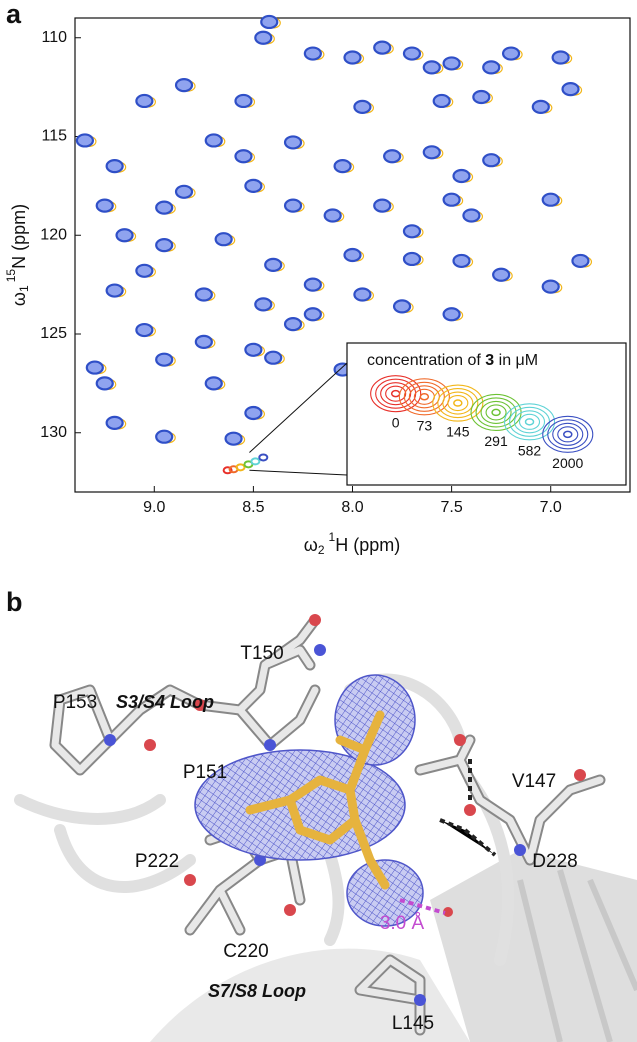 The image size is (637, 1042). Describe the element at coordinates (321, 550) in the screenshot. I see `x-axis-title-part: 2` at that location.